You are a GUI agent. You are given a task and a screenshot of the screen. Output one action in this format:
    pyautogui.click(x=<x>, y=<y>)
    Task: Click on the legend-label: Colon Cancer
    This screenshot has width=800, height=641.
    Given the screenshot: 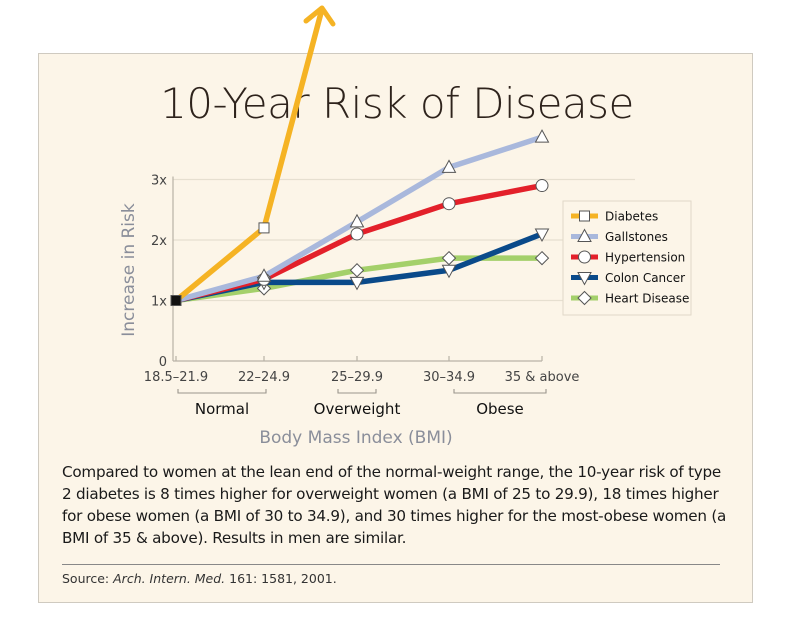 What is the action you would take?
    pyautogui.click(x=645, y=278)
    